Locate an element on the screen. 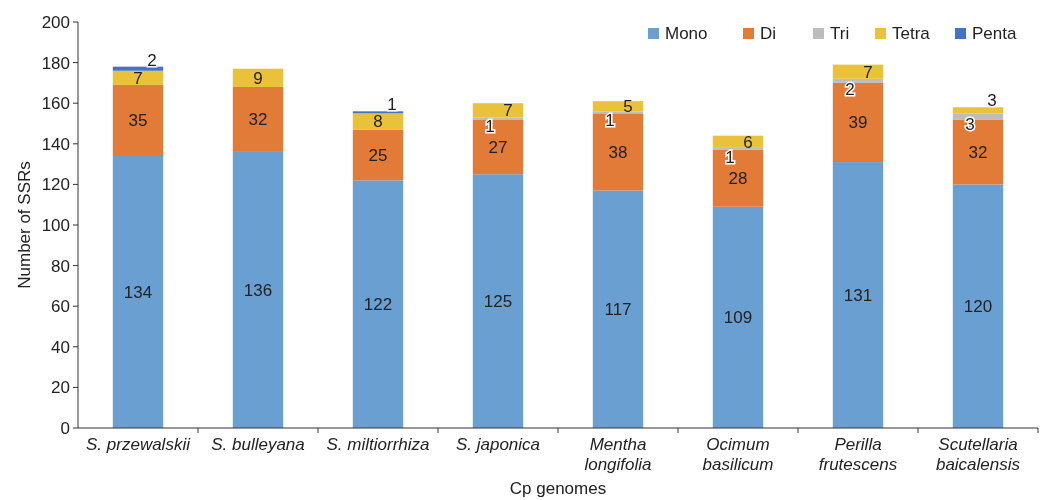 This screenshot has height=500, width=1055. data-label: 25 is located at coordinates (378, 155).